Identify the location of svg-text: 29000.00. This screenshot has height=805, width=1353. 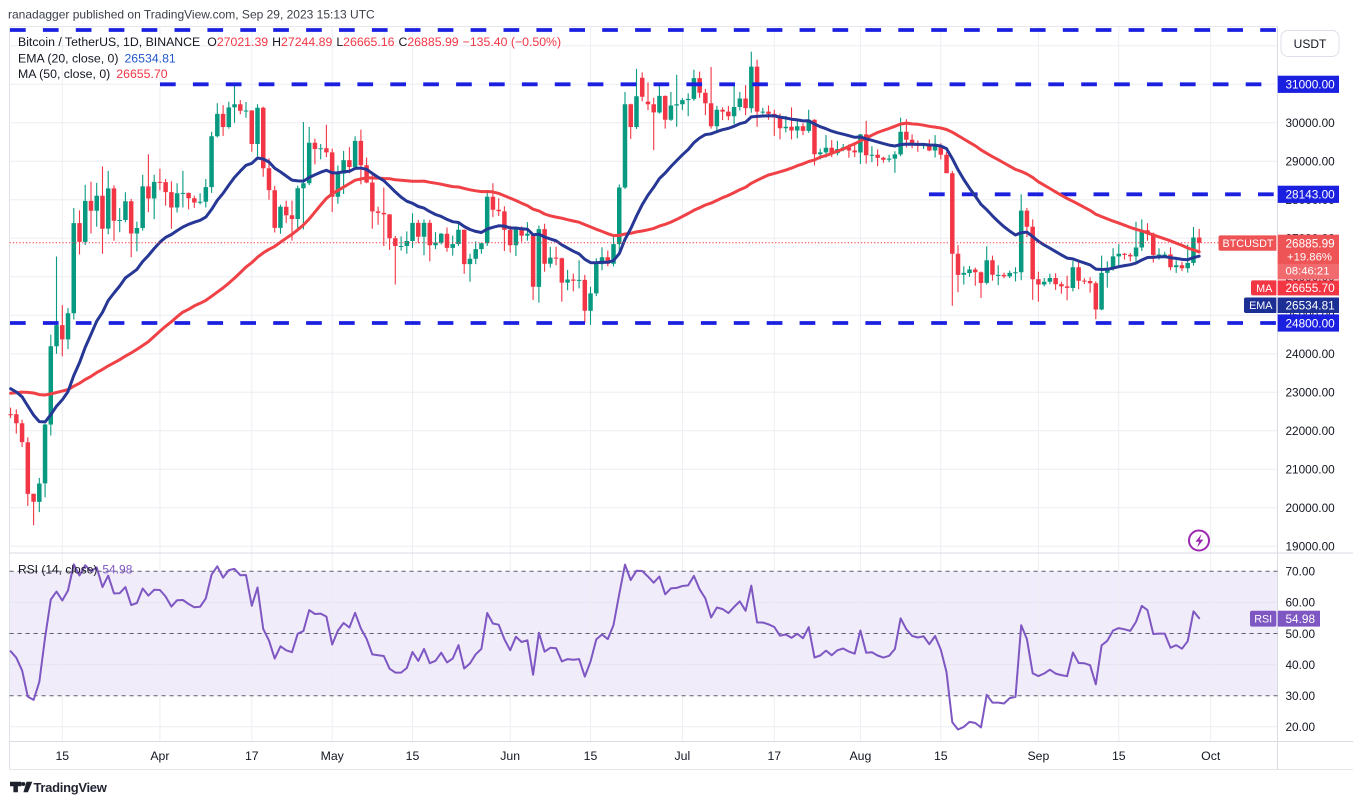
(1311, 162).